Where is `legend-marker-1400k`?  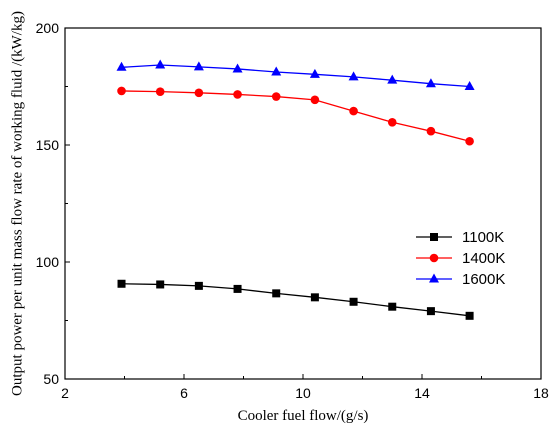
legend-marker-1400k is located at coordinates (434, 258).